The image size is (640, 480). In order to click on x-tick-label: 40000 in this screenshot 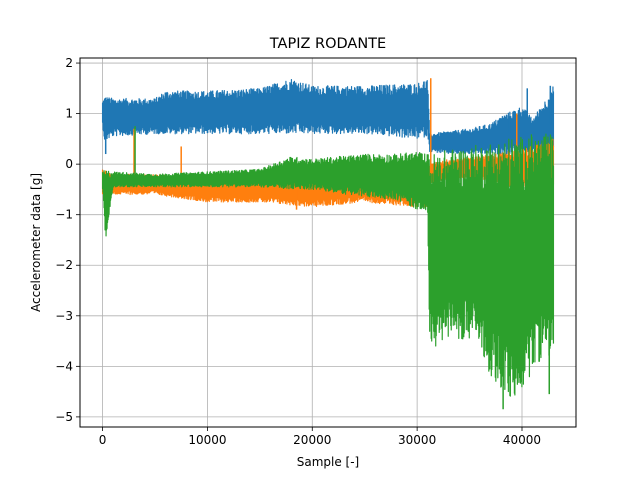, I will do `click(522, 440)`.